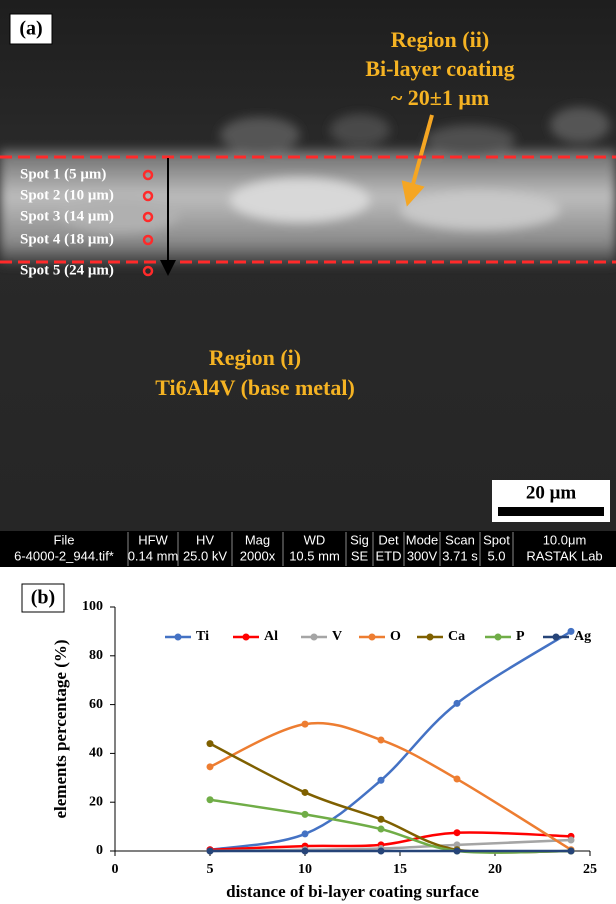  I want to click on region-label: Region (ii), so click(440, 39).